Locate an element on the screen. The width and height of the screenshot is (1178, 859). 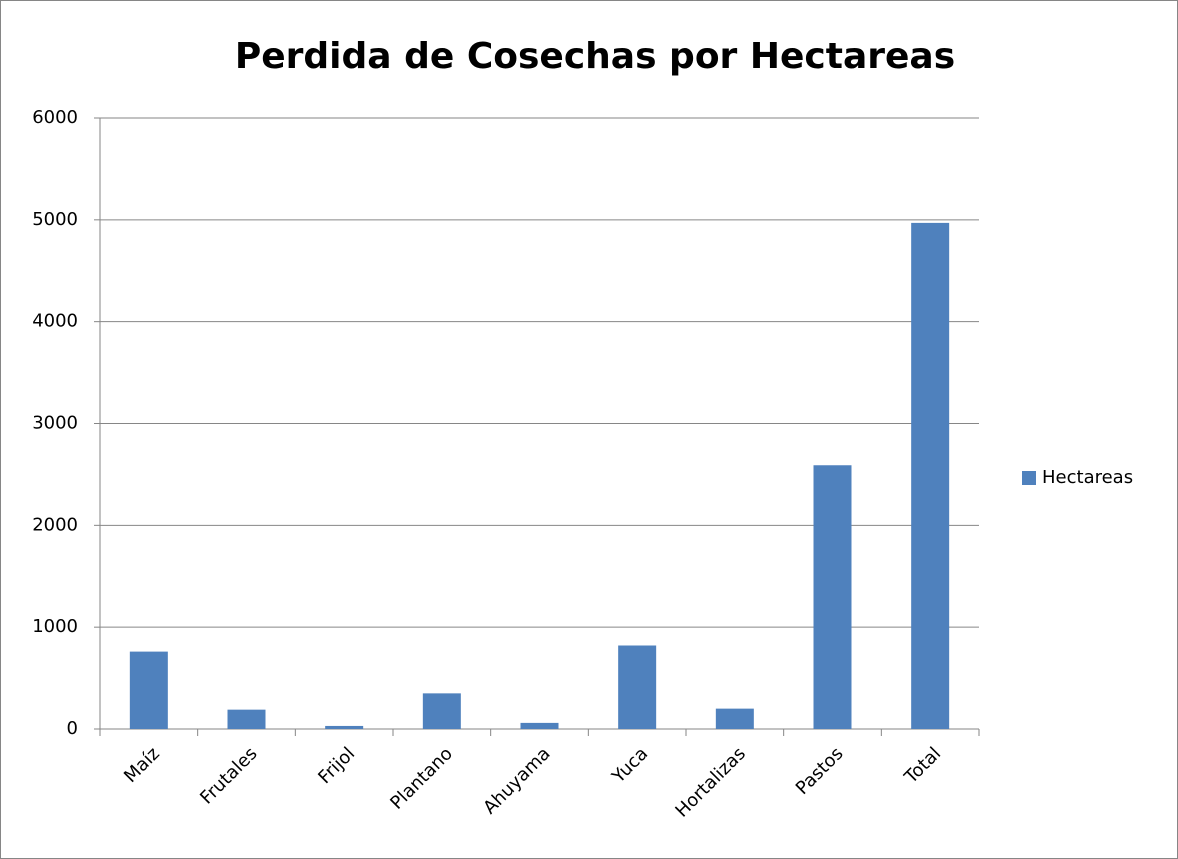
y-tick-label: 1000 is located at coordinates (55, 626).